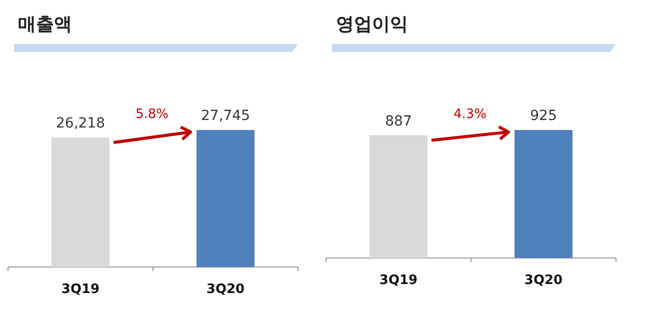 The width and height of the screenshot is (652, 320). Describe the element at coordinates (398, 121) in the screenshot. I see `data-label: 887` at that location.